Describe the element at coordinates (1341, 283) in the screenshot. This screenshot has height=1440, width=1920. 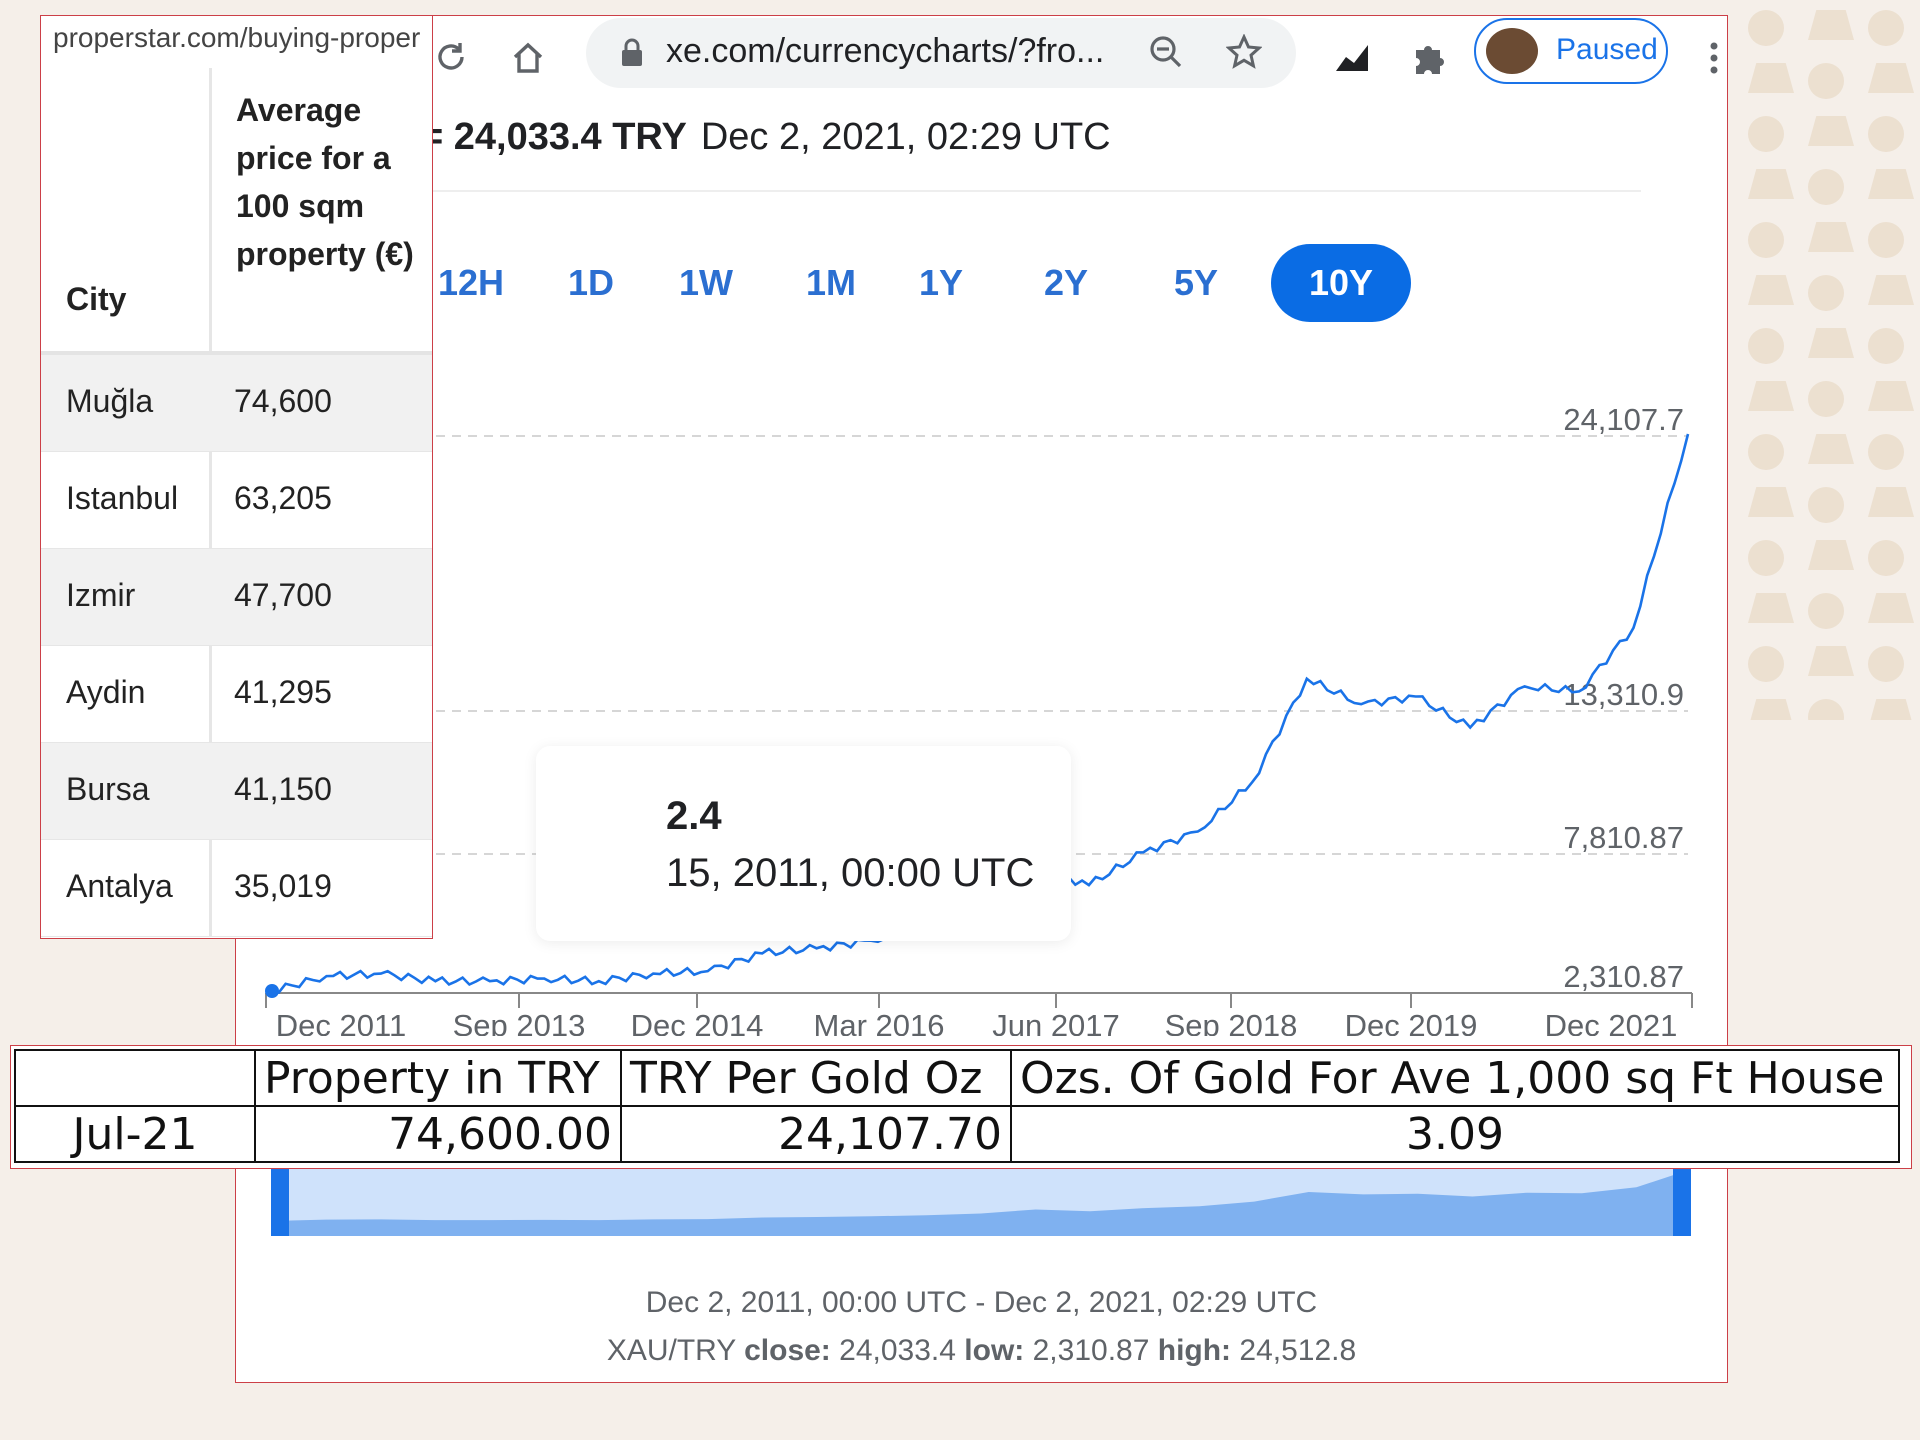
I see `period-10y: 10Y` at that location.